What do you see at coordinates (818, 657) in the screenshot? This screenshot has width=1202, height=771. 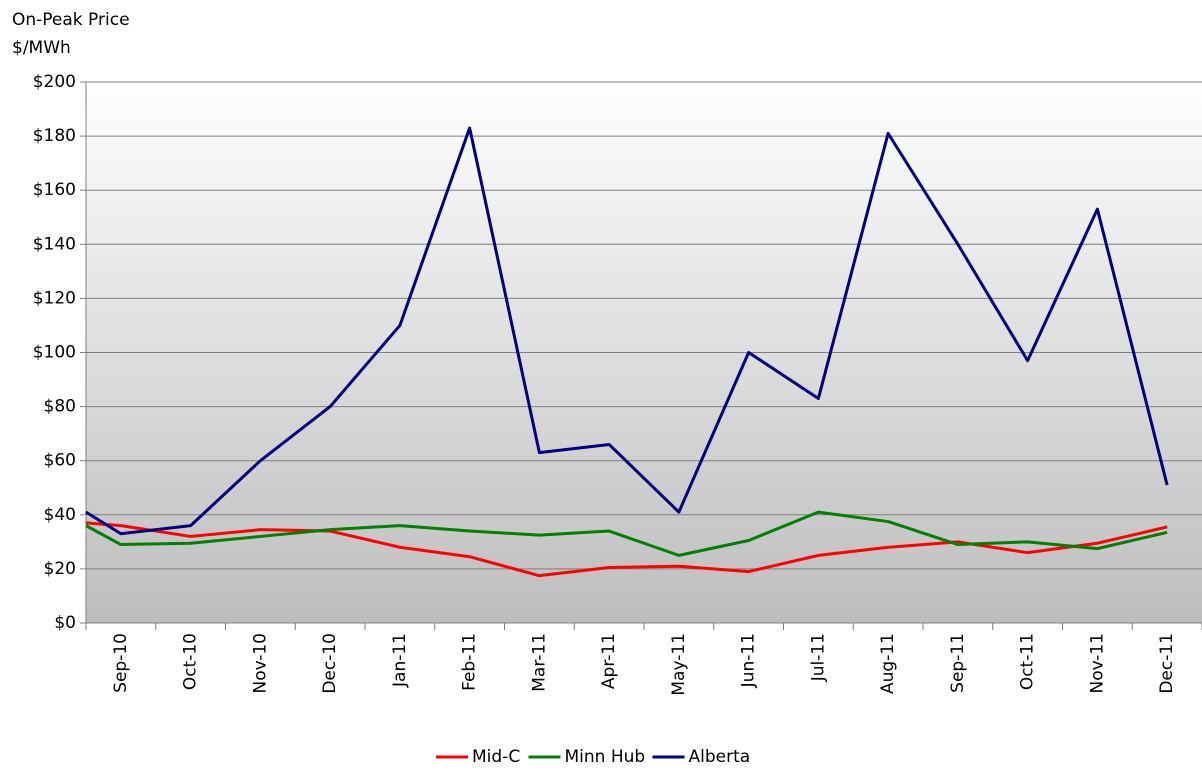 I see `x-tick-label: Jul-11` at bounding box center [818, 657].